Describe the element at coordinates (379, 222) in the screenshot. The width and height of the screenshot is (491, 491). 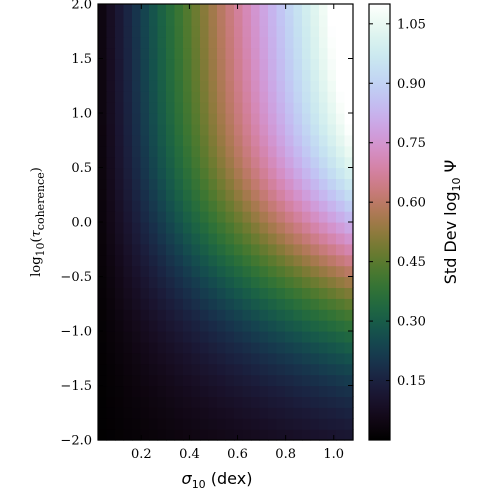
I see `colorbar` at that location.